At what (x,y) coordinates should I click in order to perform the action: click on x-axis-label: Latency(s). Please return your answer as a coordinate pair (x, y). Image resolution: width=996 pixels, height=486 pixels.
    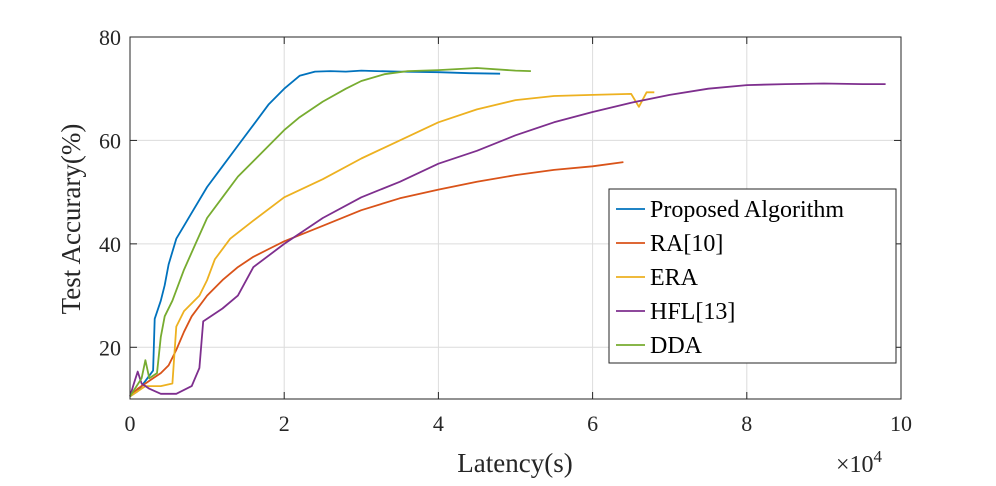
    Looking at the image, I should click on (514, 463).